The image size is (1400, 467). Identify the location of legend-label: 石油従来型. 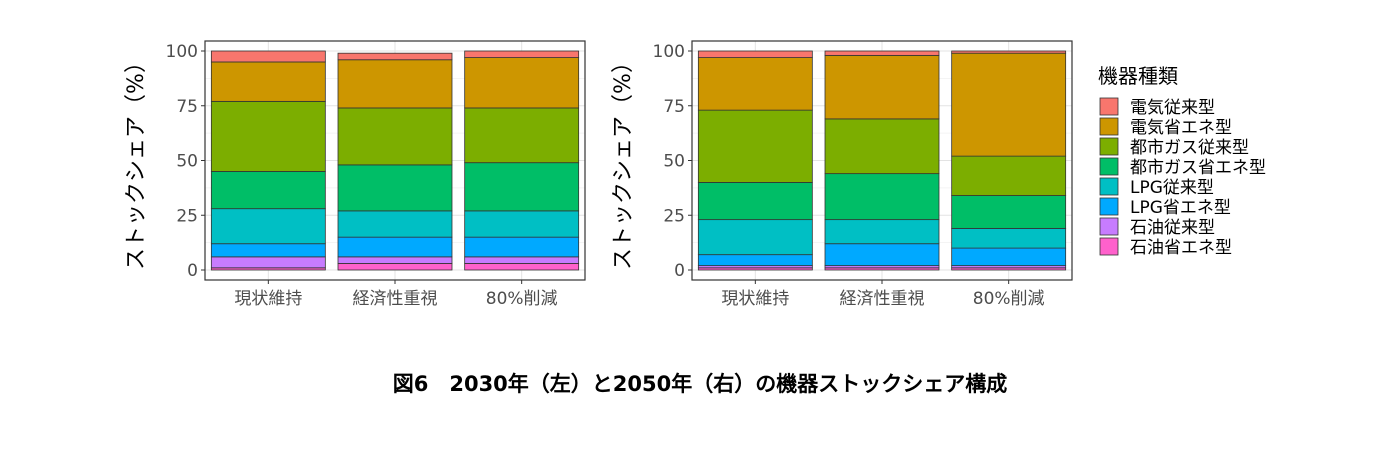
(1172, 228).